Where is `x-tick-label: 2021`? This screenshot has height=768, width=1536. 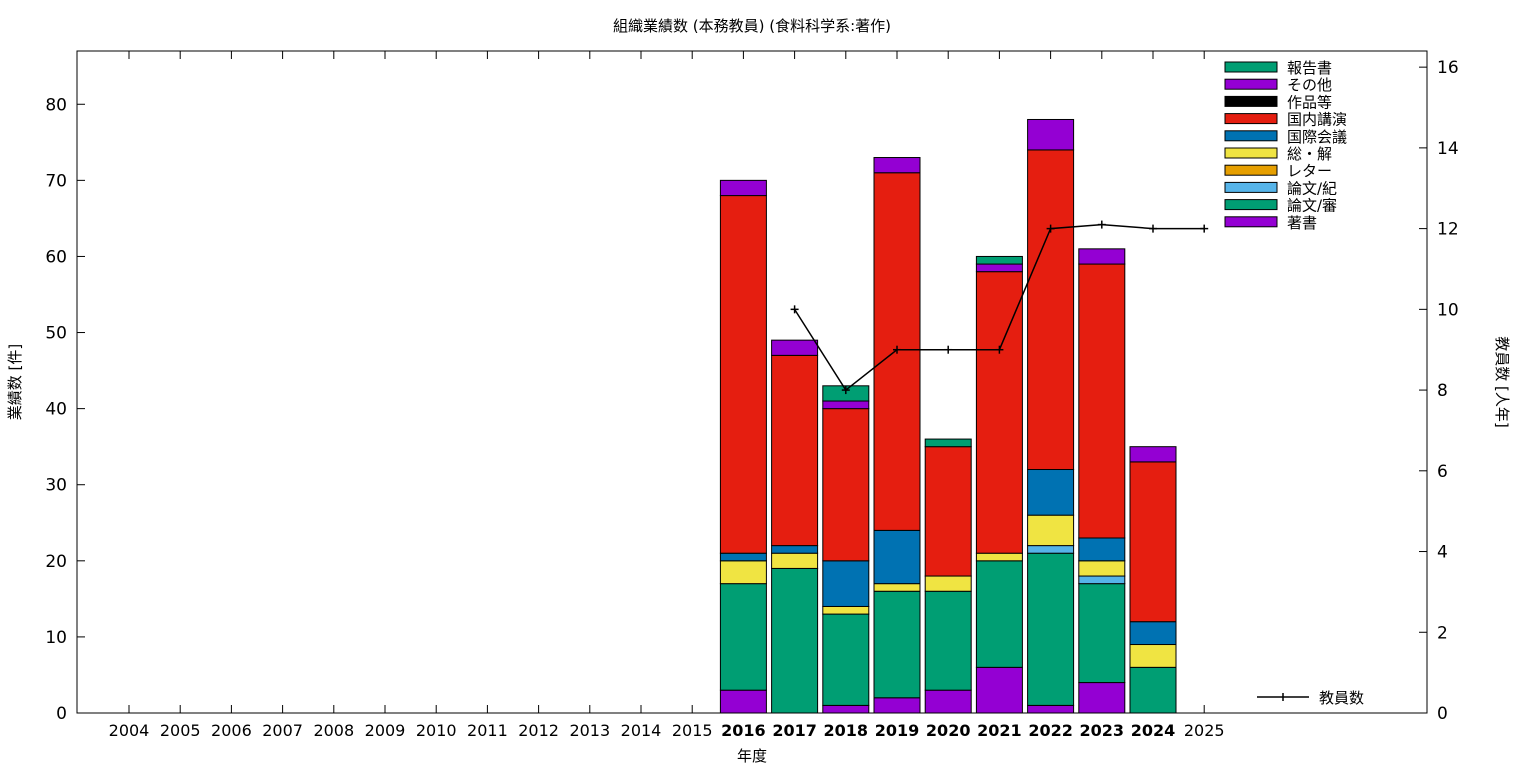
x-tick-label: 2021 is located at coordinates (999, 730).